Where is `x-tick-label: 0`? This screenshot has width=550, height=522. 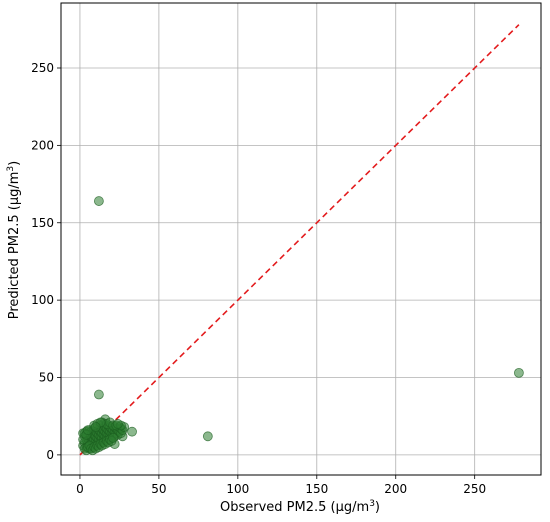
x-tick-label: 0 is located at coordinates (80, 489).